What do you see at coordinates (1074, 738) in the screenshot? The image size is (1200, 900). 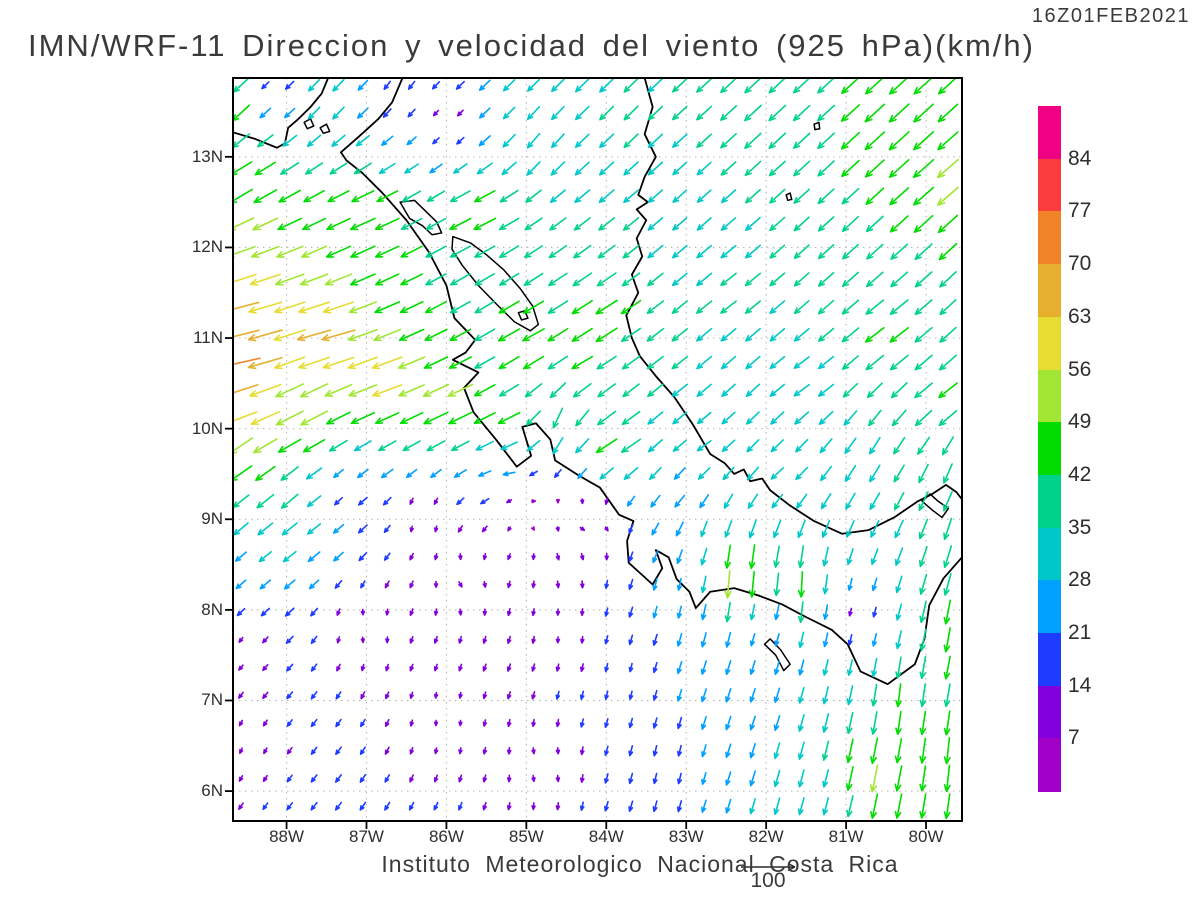 I see `colorbar-tick-label: 7` at bounding box center [1074, 738].